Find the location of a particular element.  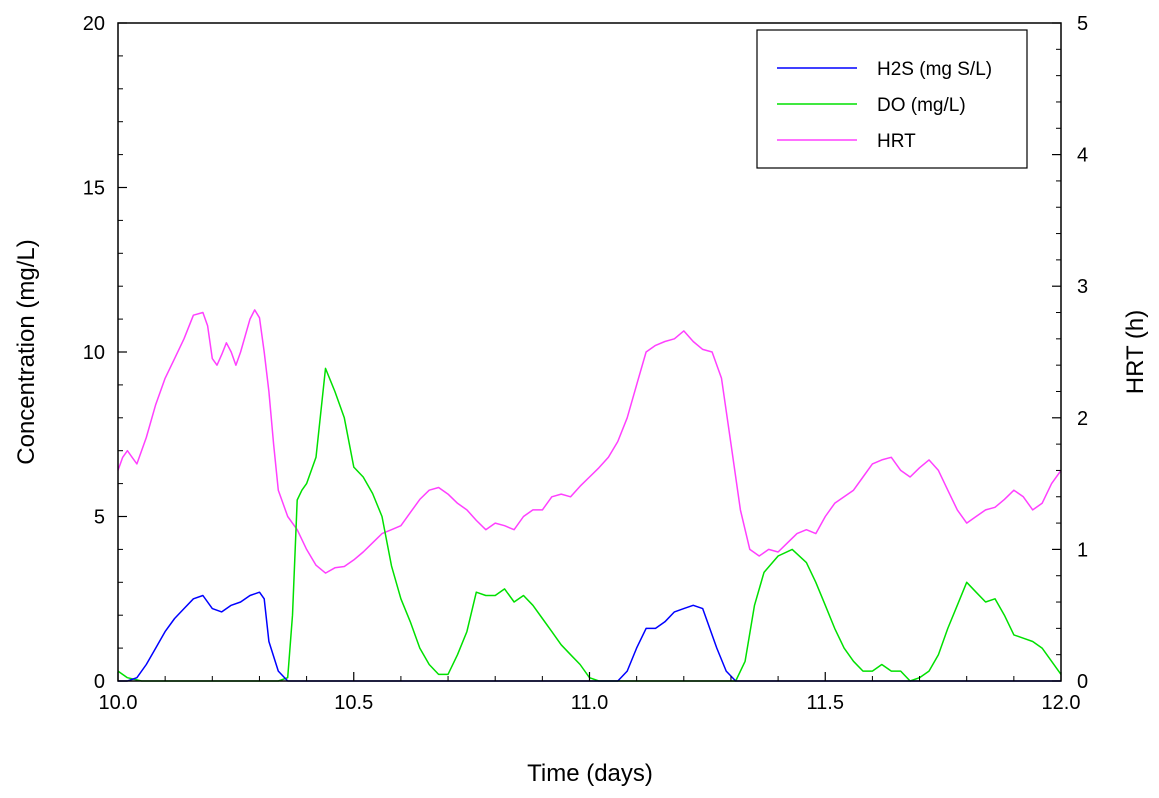

y2-tick-label: 4 is located at coordinates (1082, 156).